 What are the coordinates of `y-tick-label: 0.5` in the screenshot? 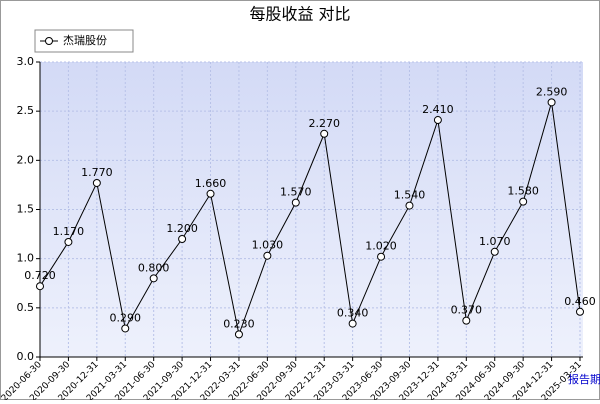 It's located at (26, 307).